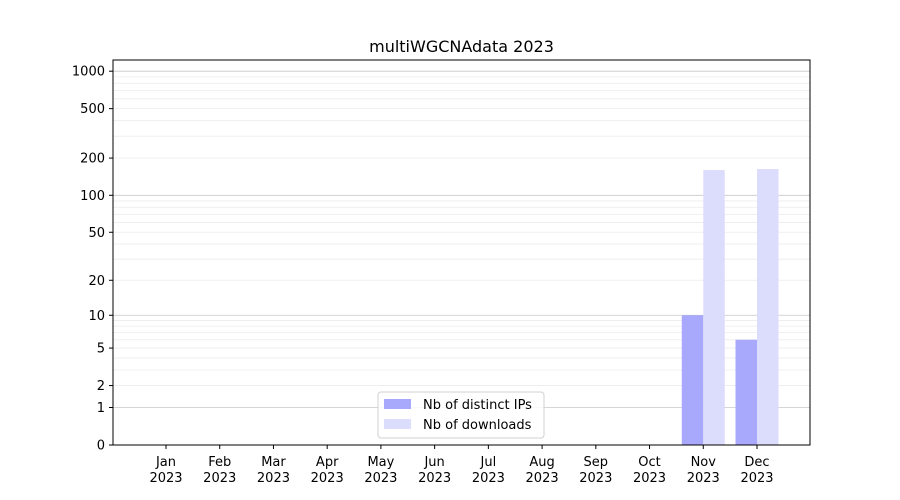 This screenshot has height=500, width=900. What do you see at coordinates (488, 462) in the screenshot?
I see `x-tick-label: Jul` at bounding box center [488, 462].